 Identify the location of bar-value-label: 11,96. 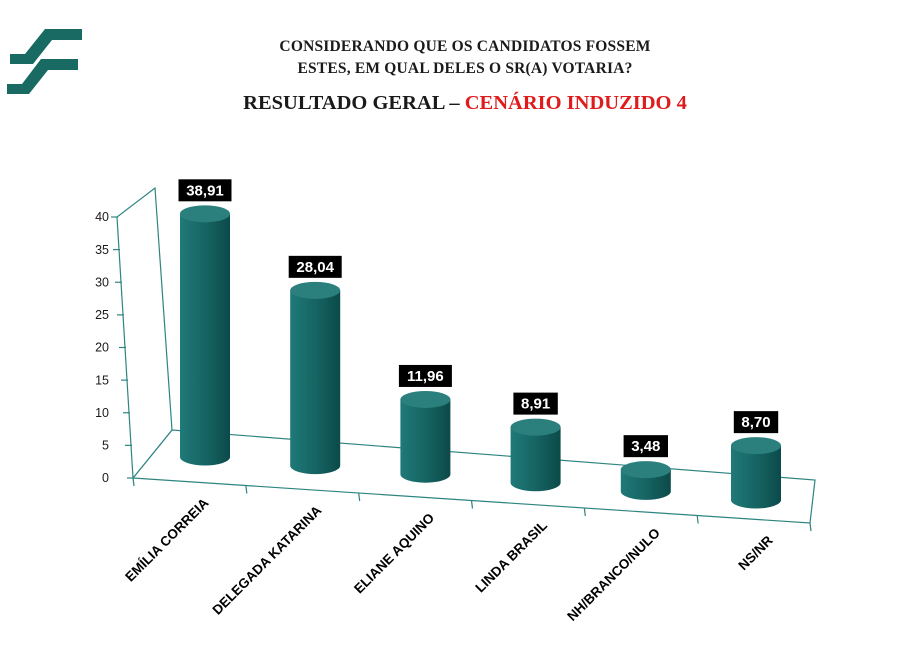
(425, 375).